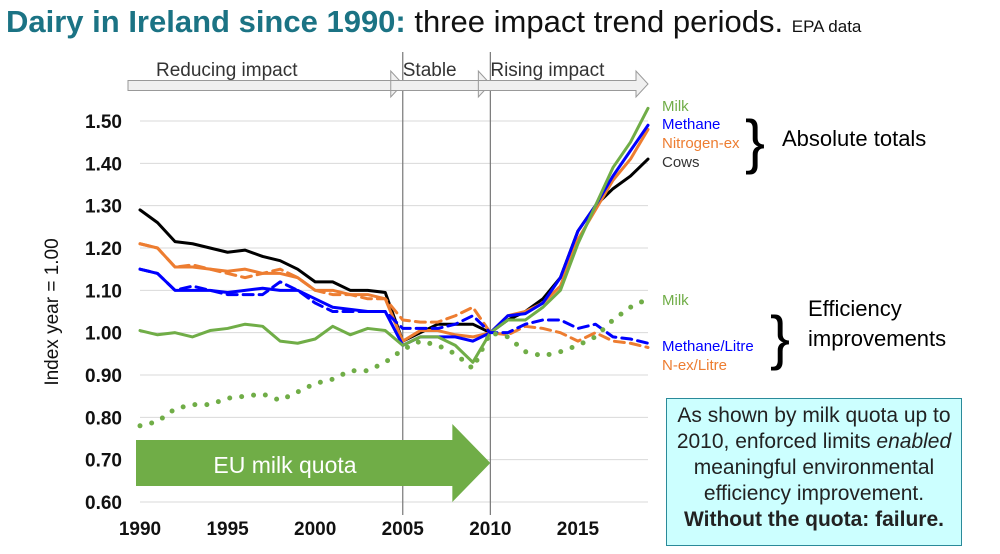 The image size is (1000, 554). I want to click on y-tick-label: 1.10, so click(103, 291).